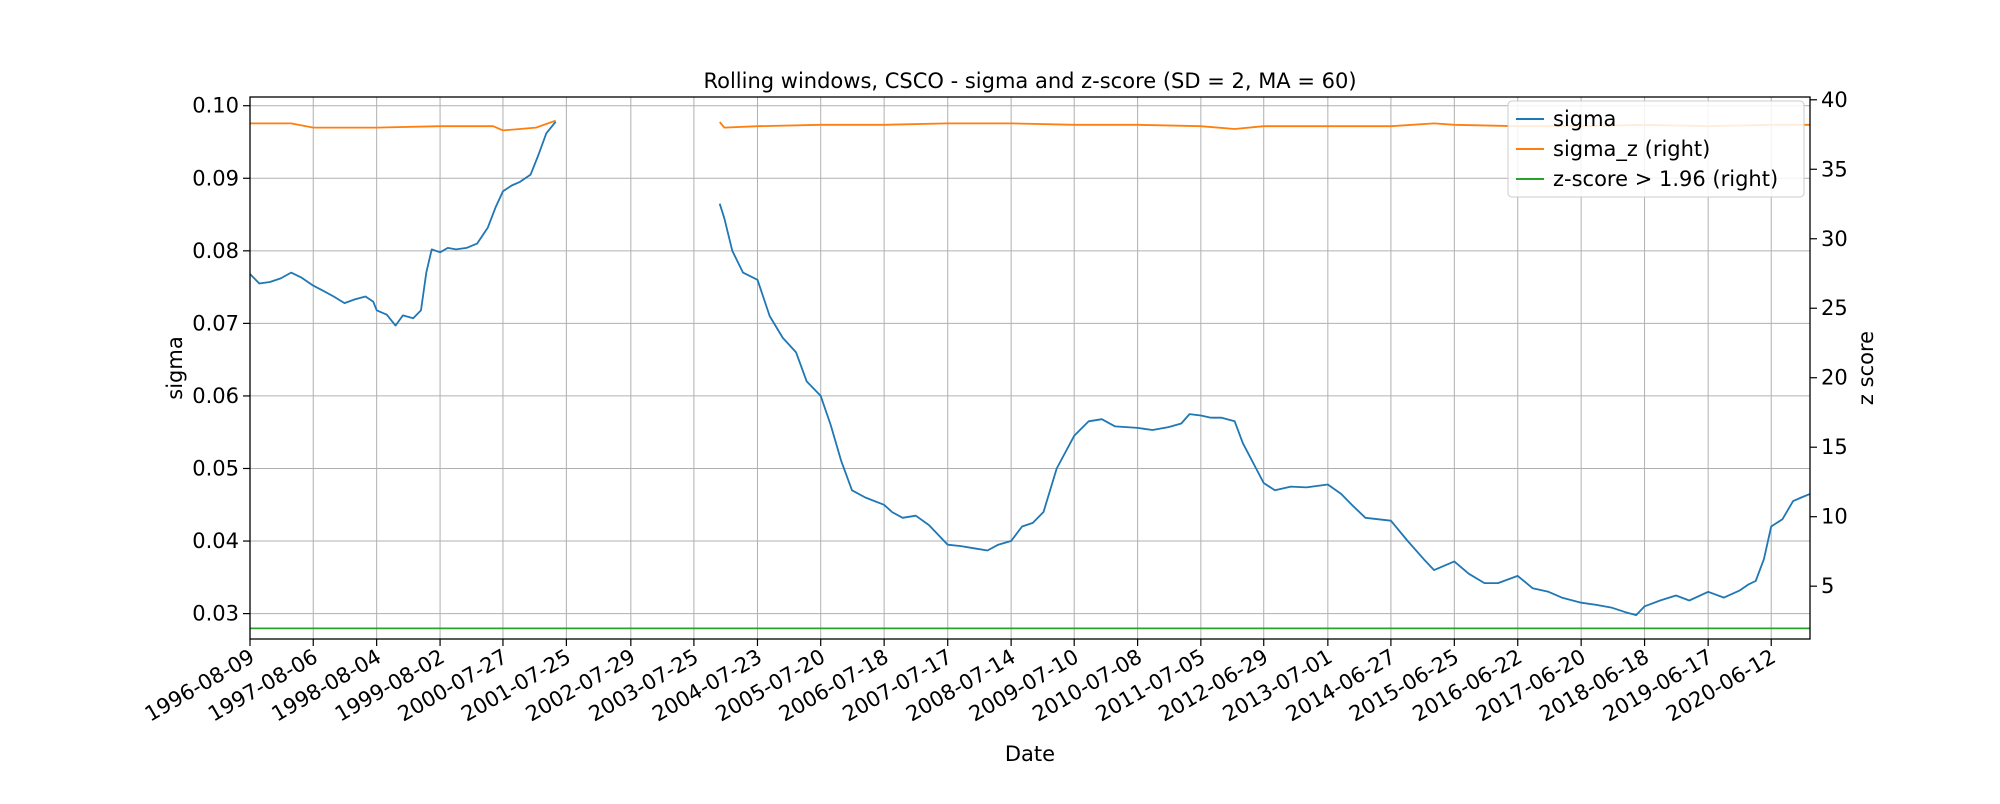 This screenshot has height=804, width=2000. I want to click on y2-tick-label: 20, so click(1834, 378).